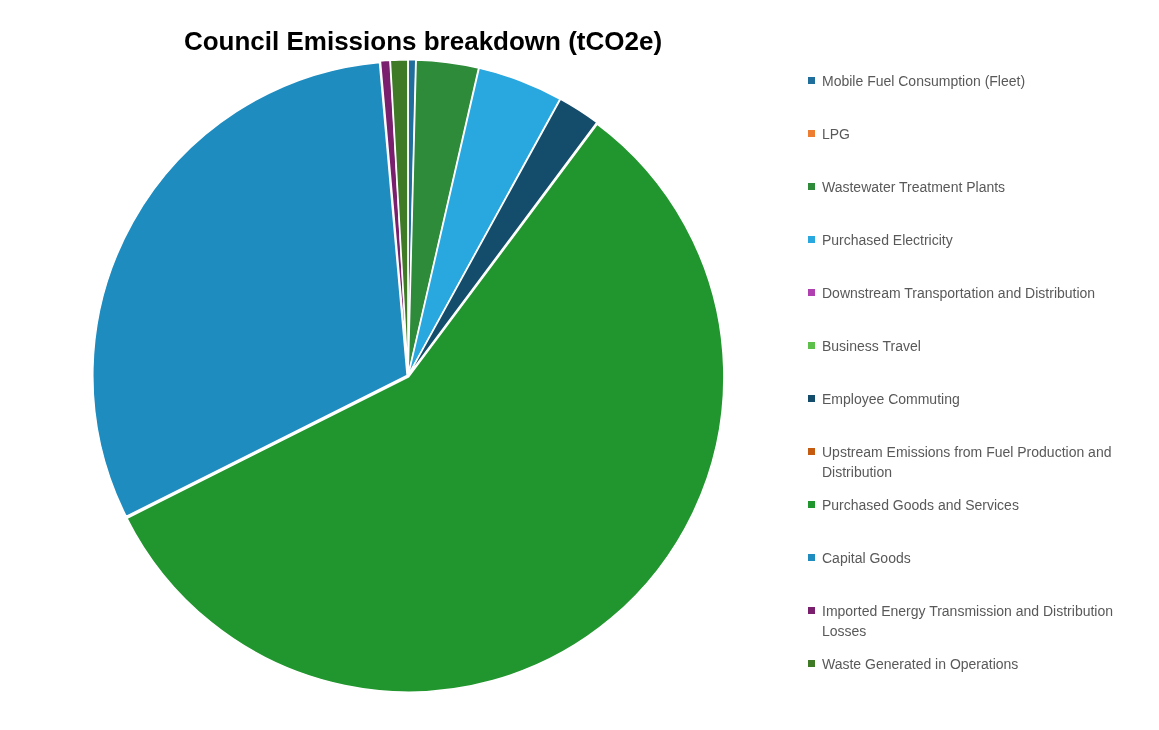 The width and height of the screenshot is (1159, 730). Describe the element at coordinates (914, 187) in the screenshot. I see `legend-label: Wastewater Treatment Plants` at that location.